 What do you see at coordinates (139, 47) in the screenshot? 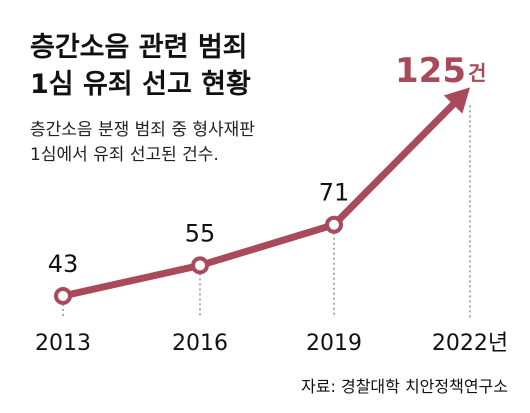
I see `chart-title-line-1: 층간소음 관련 범죄` at bounding box center [139, 47].